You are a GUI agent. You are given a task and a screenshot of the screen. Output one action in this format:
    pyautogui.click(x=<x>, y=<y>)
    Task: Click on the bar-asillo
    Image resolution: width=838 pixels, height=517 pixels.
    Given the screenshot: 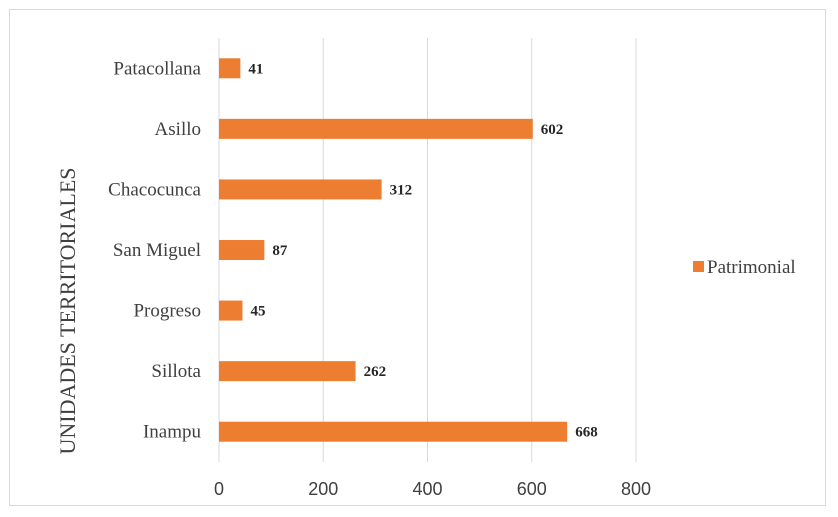 What is the action you would take?
    pyautogui.click(x=376, y=128)
    